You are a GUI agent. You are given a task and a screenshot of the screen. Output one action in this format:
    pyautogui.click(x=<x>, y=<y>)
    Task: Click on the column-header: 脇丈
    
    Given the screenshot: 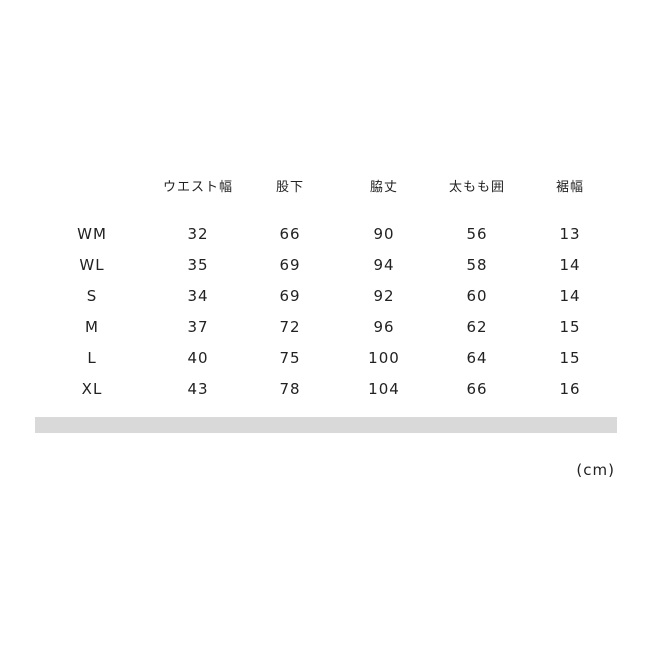 What is the action you would take?
    pyautogui.click(x=383, y=187)
    